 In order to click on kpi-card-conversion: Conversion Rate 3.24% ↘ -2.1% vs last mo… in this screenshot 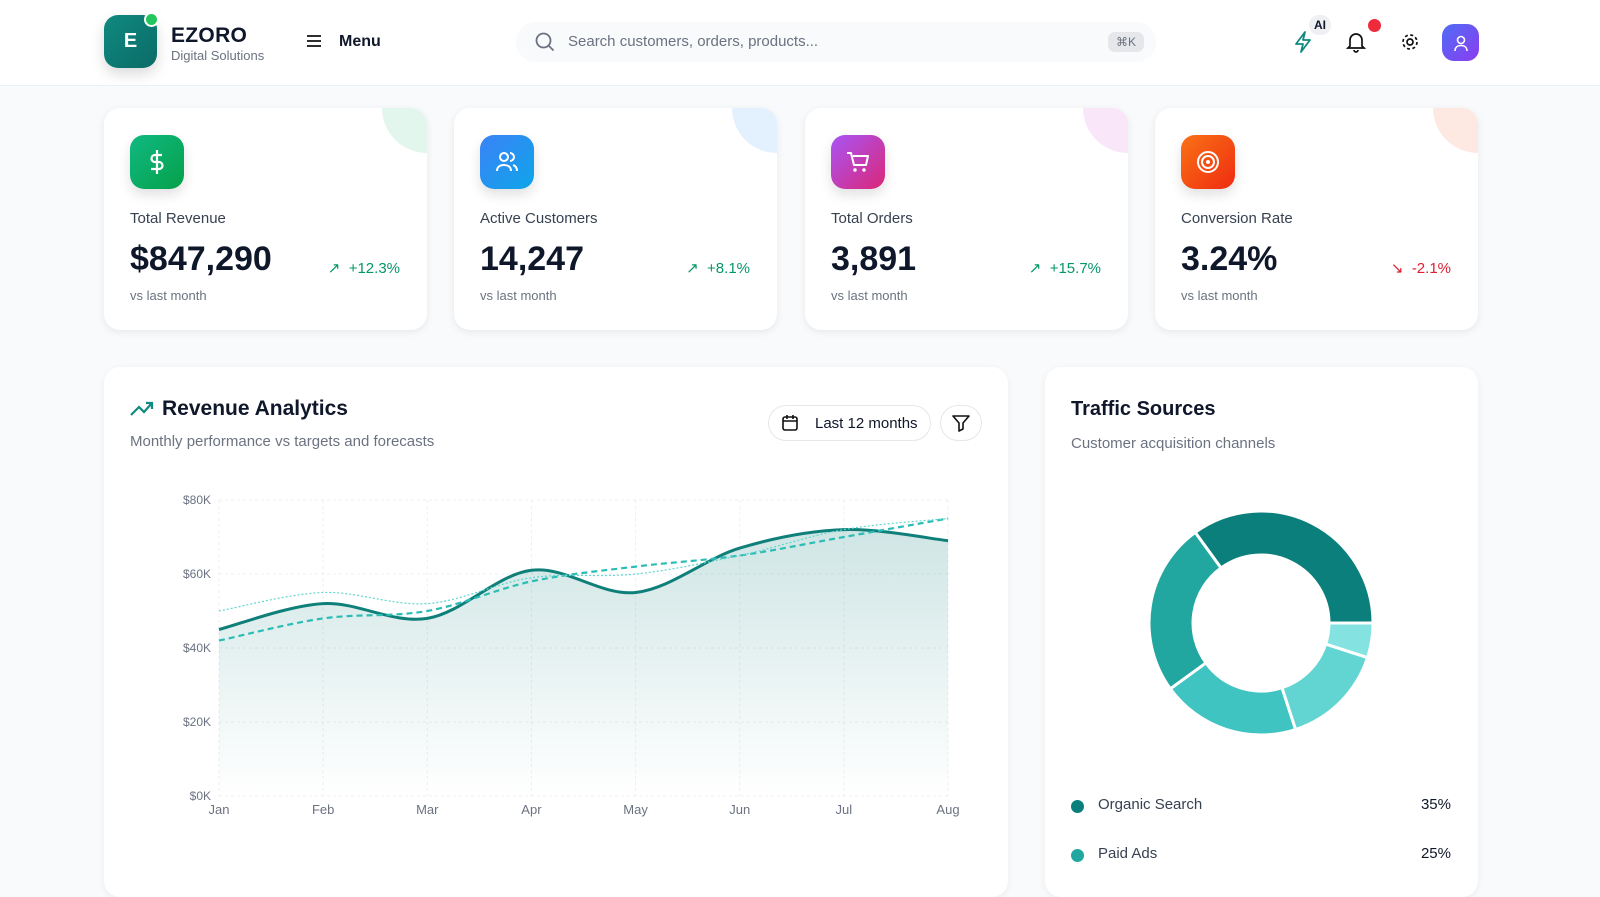, I will do `click(1316, 219)`.